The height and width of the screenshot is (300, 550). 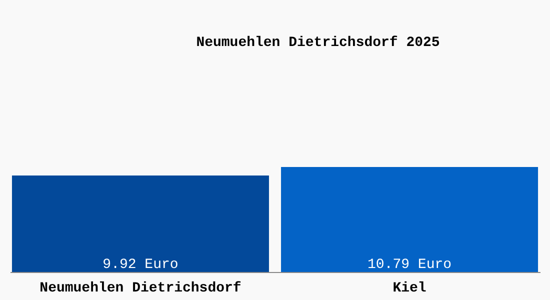 I want to click on data-label: 10.79 Euro, so click(x=410, y=265).